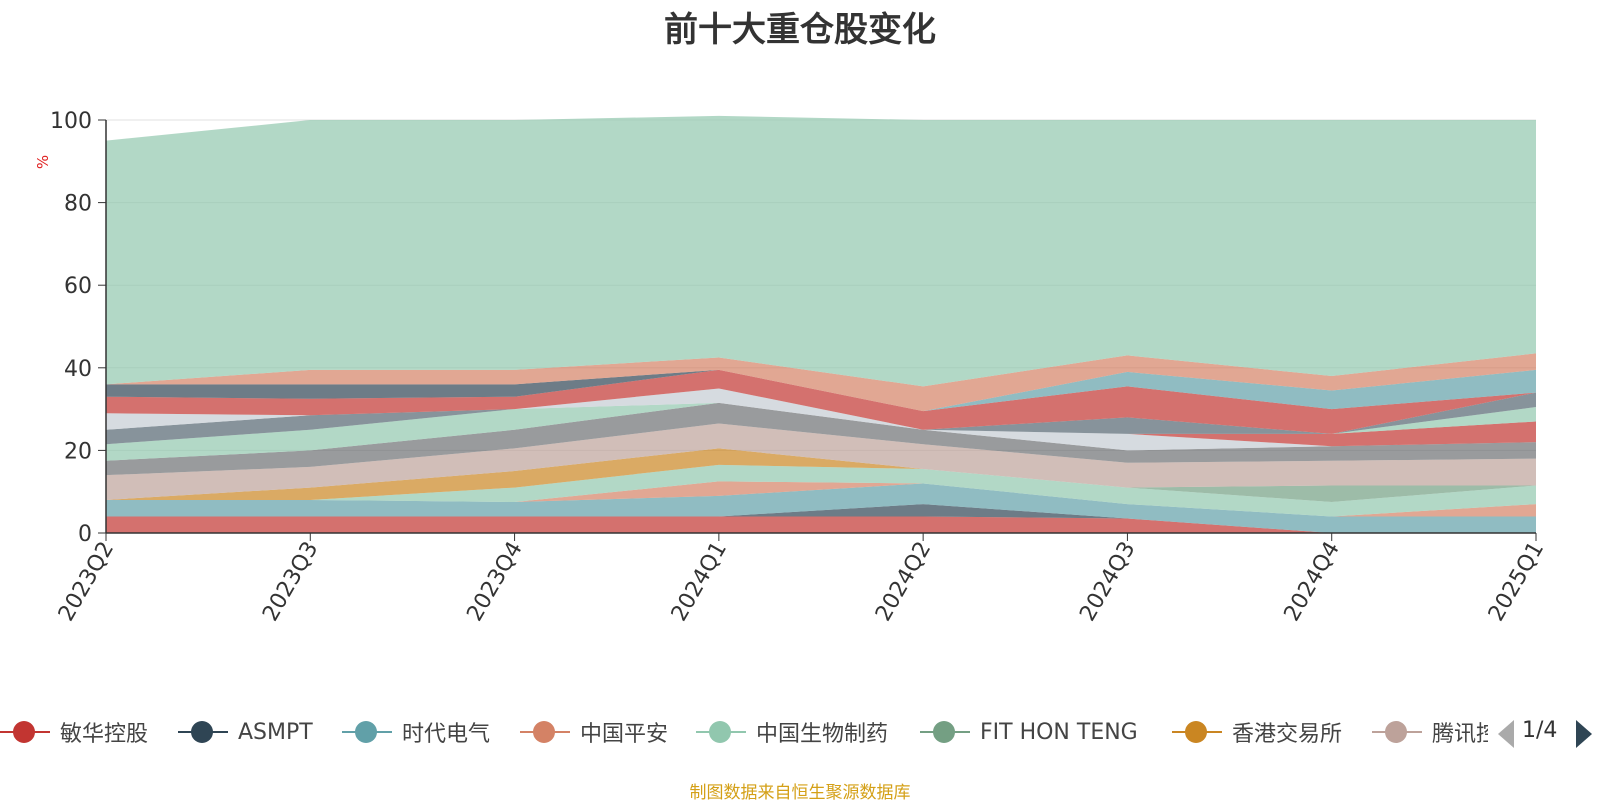  I want to click on y-tick-label: 40, so click(78, 369).